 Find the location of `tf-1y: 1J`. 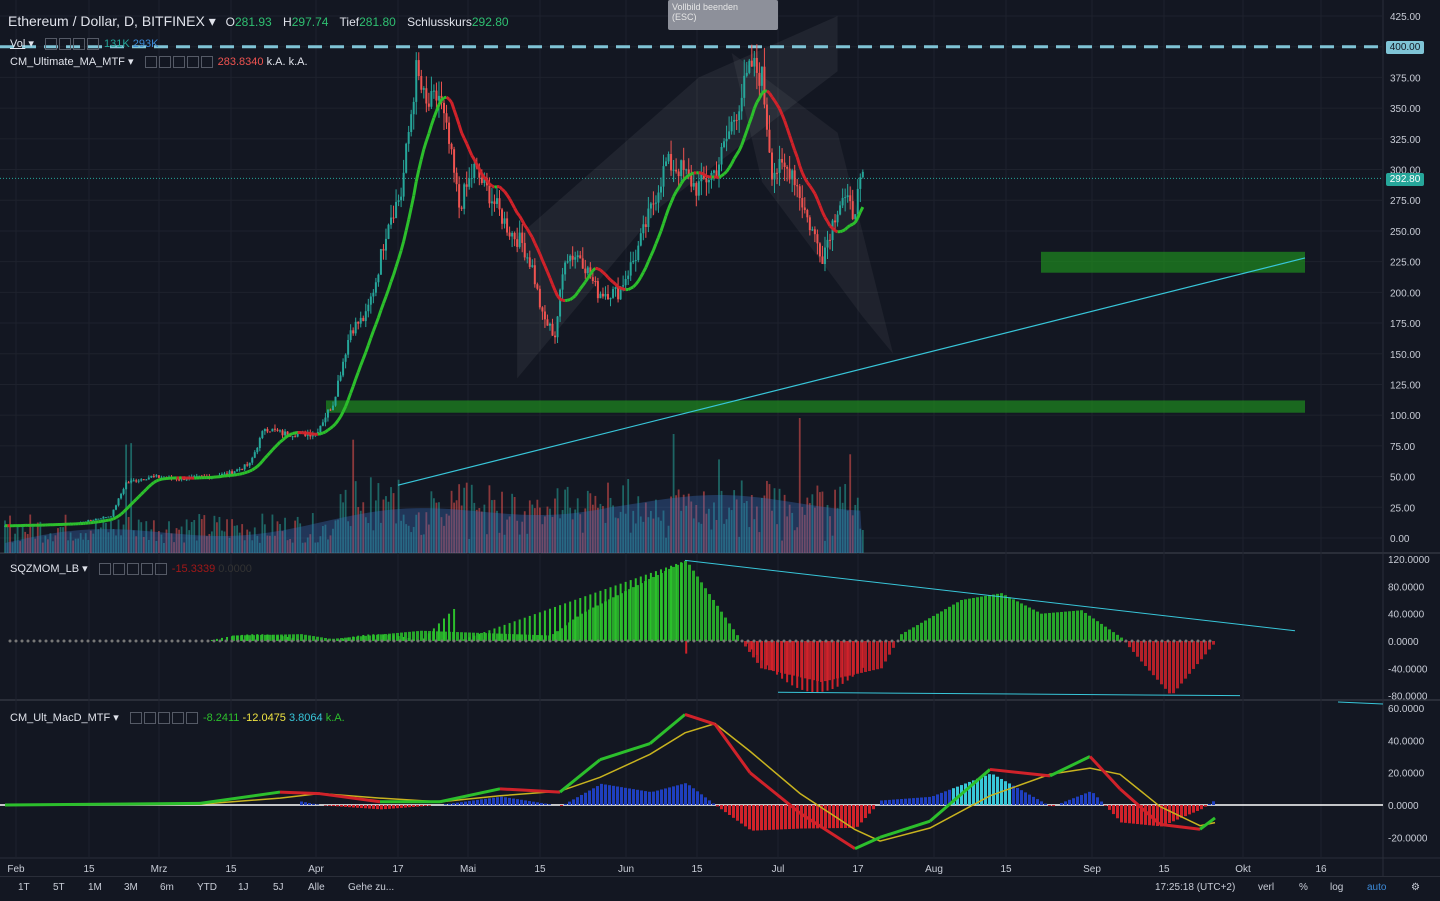

tf-1y: 1J is located at coordinates (243, 887).